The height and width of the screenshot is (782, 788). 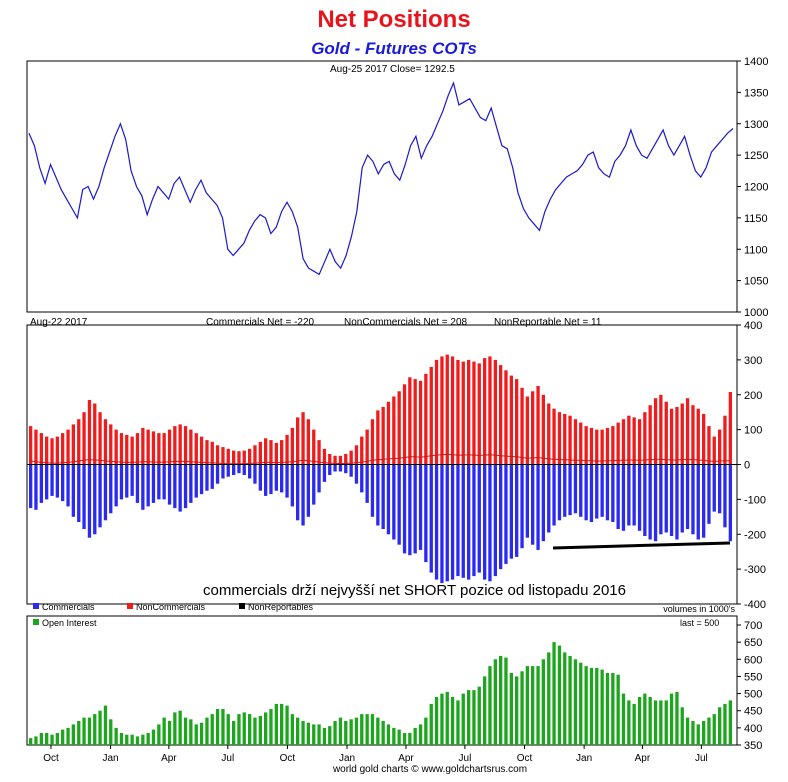 What do you see at coordinates (643, 758) in the screenshot?
I see `x-tick-label: Apr` at bounding box center [643, 758].